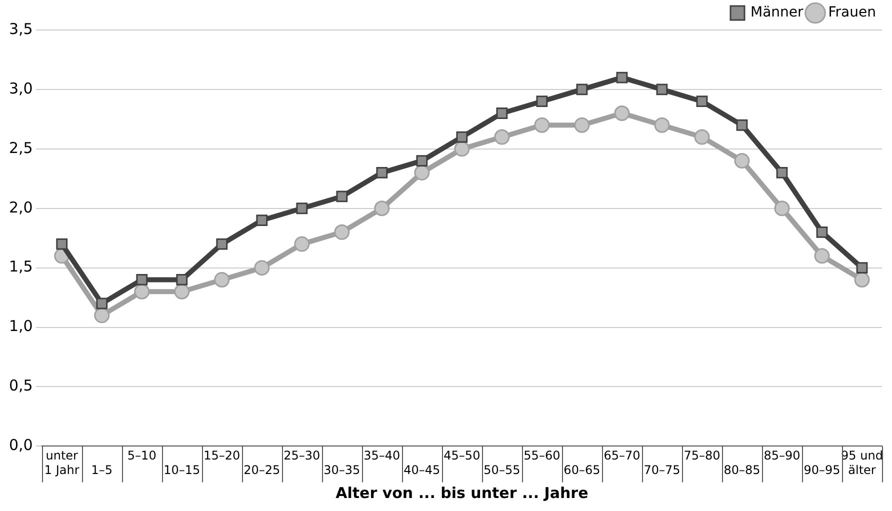 The width and height of the screenshot is (892, 511). What do you see at coordinates (222, 455) in the screenshot?
I see `x-tick-label: 15–20` at bounding box center [222, 455].